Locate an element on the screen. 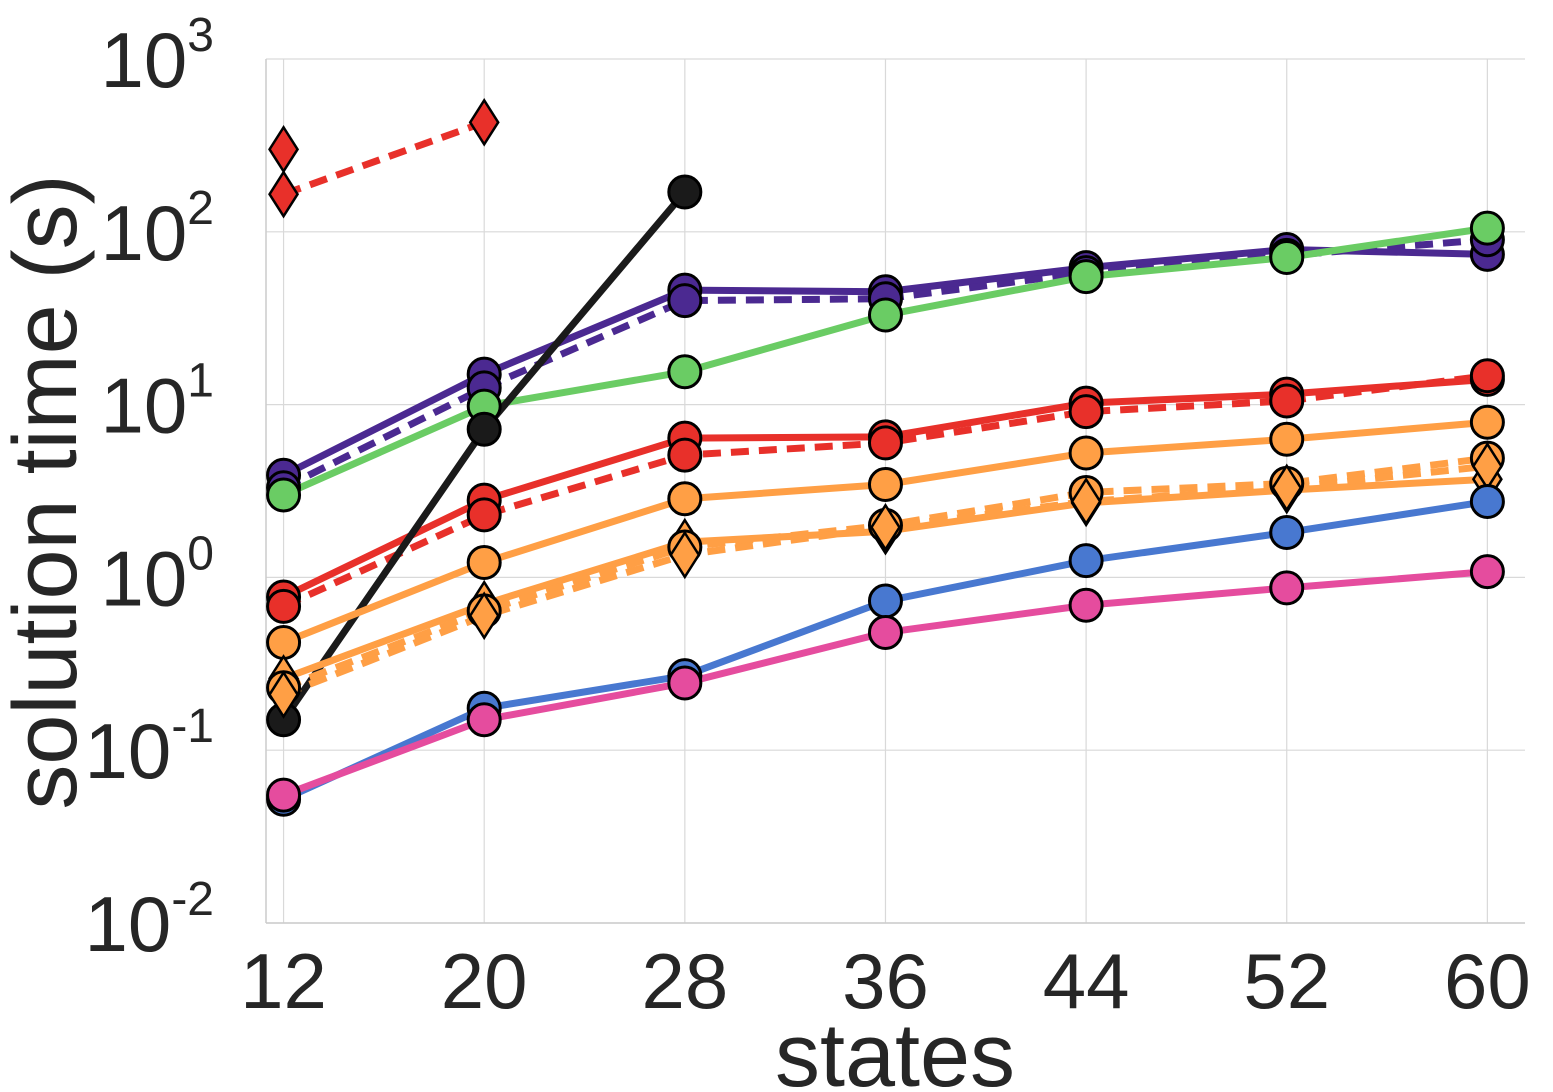 The height and width of the screenshot is (1092, 1553). x-tick-label: 28 is located at coordinates (684, 981).